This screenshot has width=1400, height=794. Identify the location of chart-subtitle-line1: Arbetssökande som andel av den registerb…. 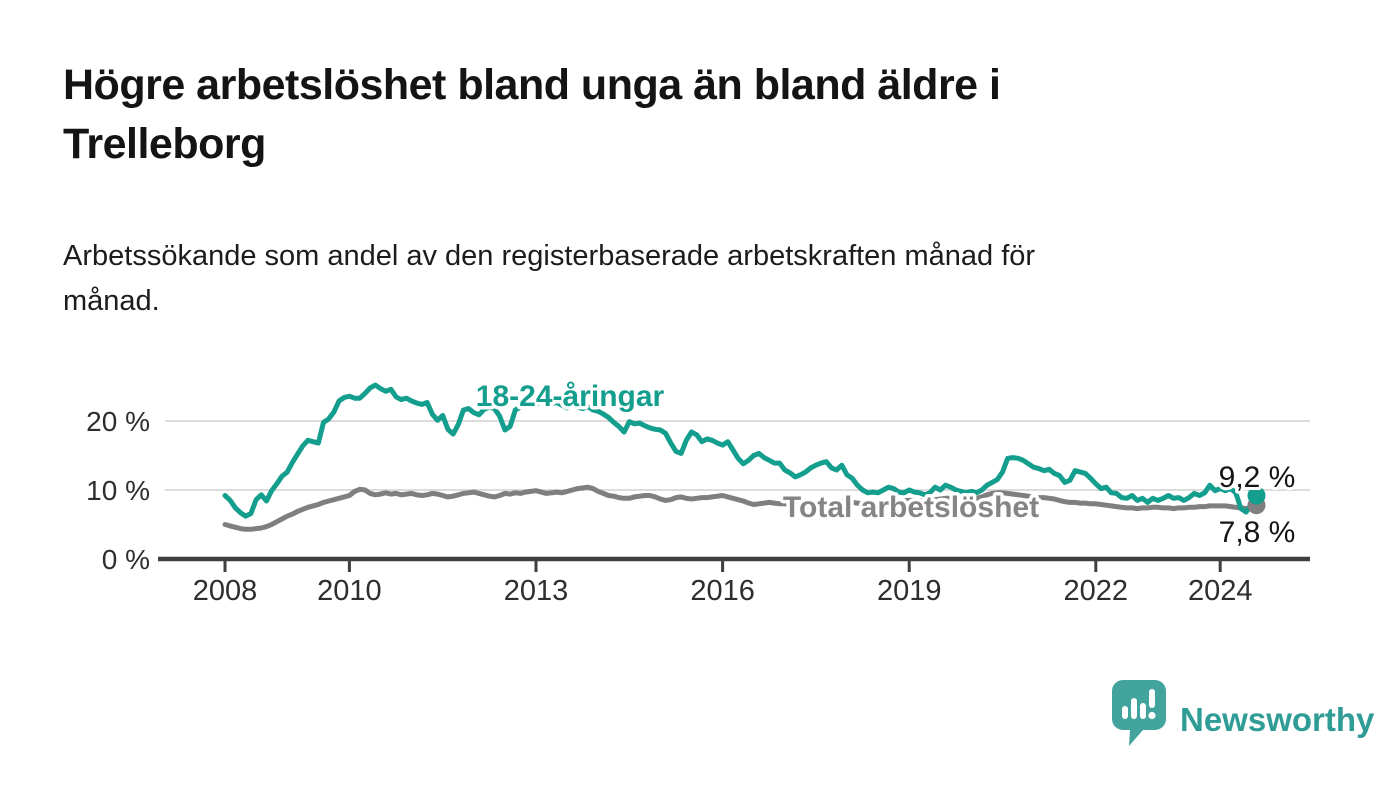
(549, 256).